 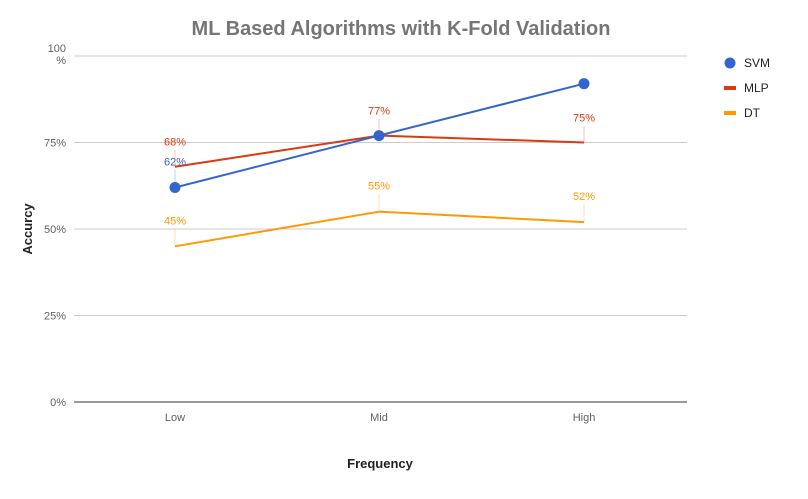 I want to click on y-tick-label: 50%, so click(x=55, y=230).